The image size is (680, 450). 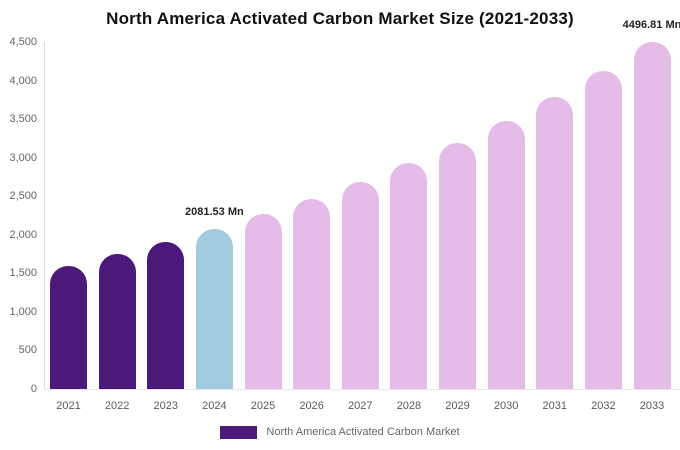 What do you see at coordinates (360, 285) in the screenshot?
I see `bar-2027` at bounding box center [360, 285].